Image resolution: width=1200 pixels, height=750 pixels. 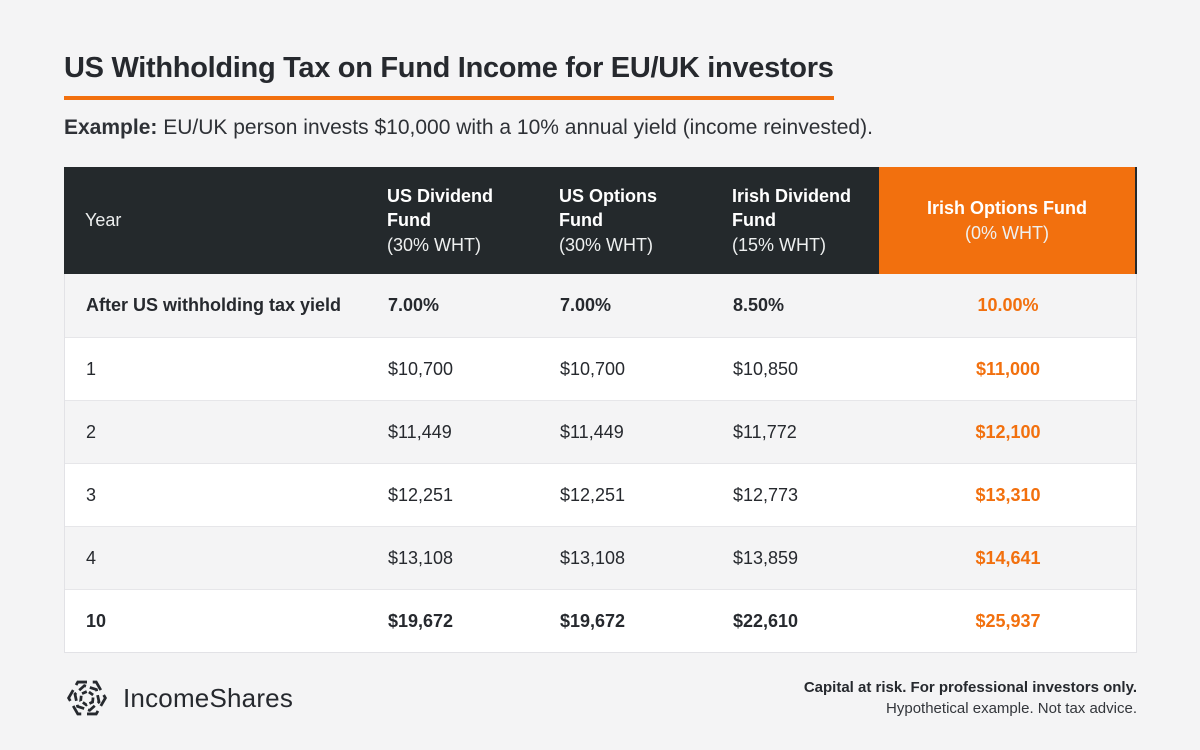 What do you see at coordinates (1007, 220) in the screenshot?
I see `column-header-irish-options-fund-highlighted: Irish Options Fund (0% WHT)` at bounding box center [1007, 220].